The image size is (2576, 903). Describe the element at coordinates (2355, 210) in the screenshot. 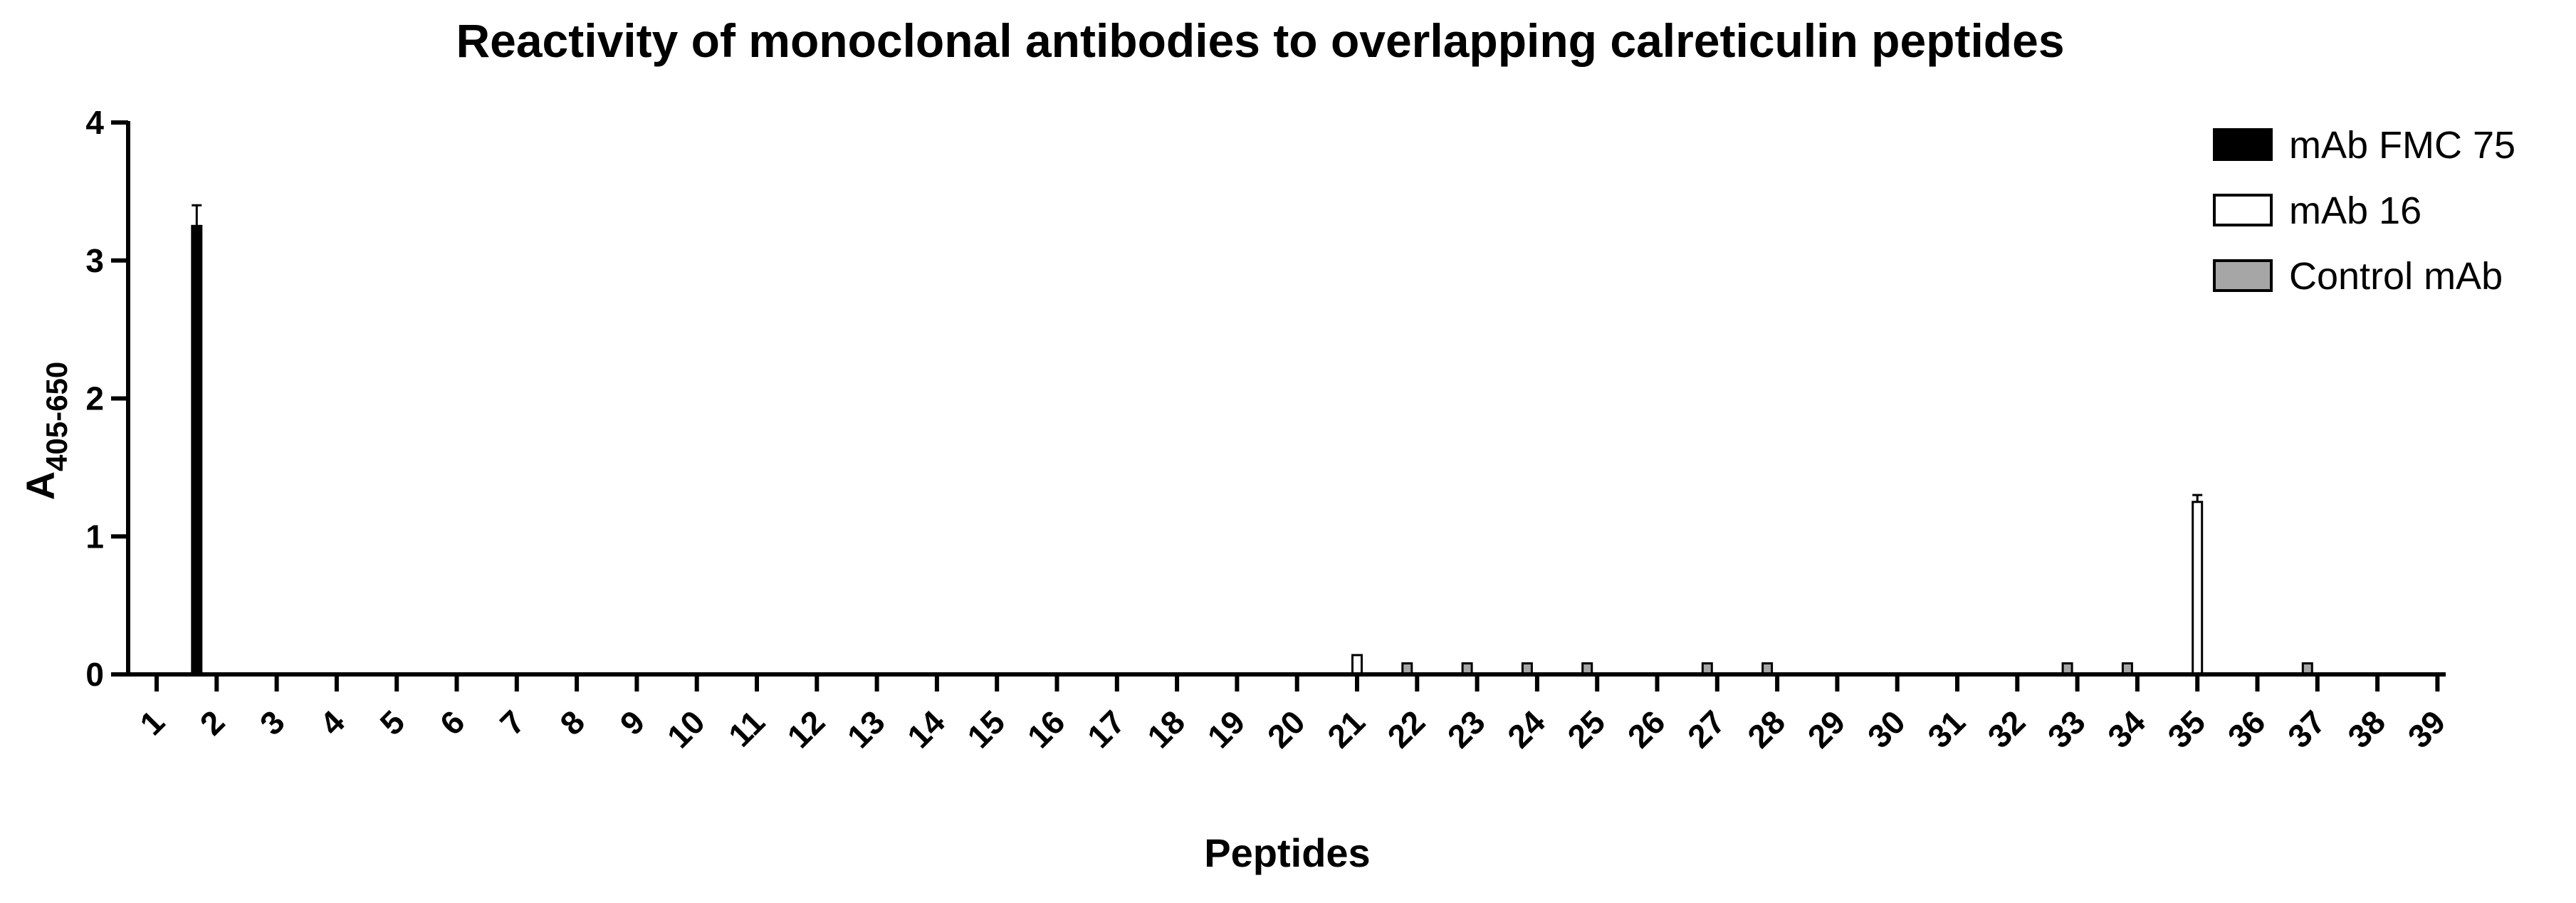

I see `legend-label-mab-16: mAb 16` at that location.